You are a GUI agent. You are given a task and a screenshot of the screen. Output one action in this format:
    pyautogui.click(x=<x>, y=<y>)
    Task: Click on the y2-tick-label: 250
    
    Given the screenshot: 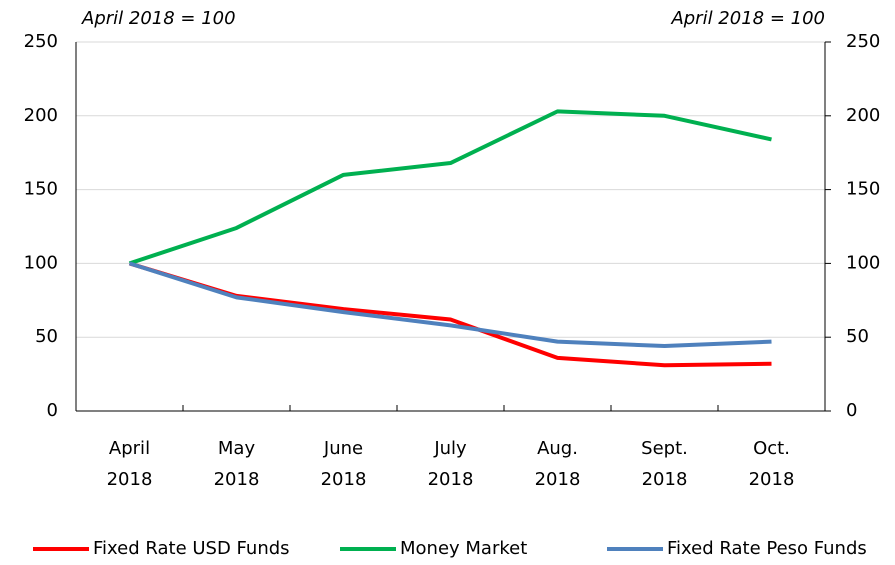 What is the action you would take?
    pyautogui.click(x=863, y=41)
    